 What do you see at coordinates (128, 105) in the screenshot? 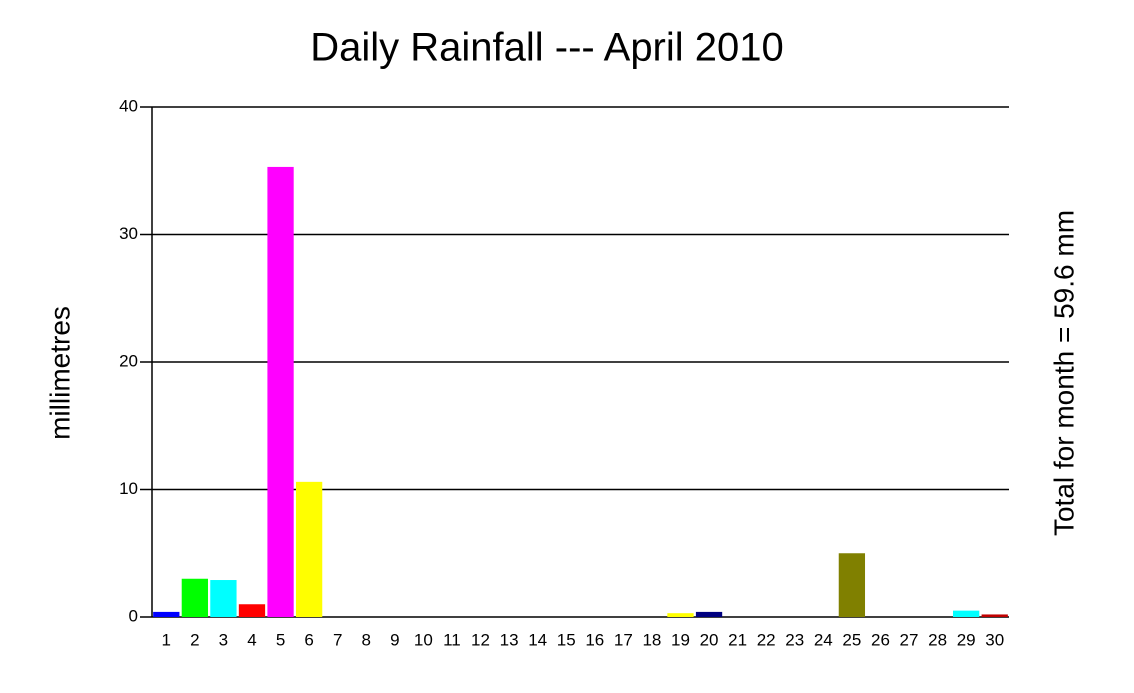
I see `y-tick-label: 40` at bounding box center [128, 105].